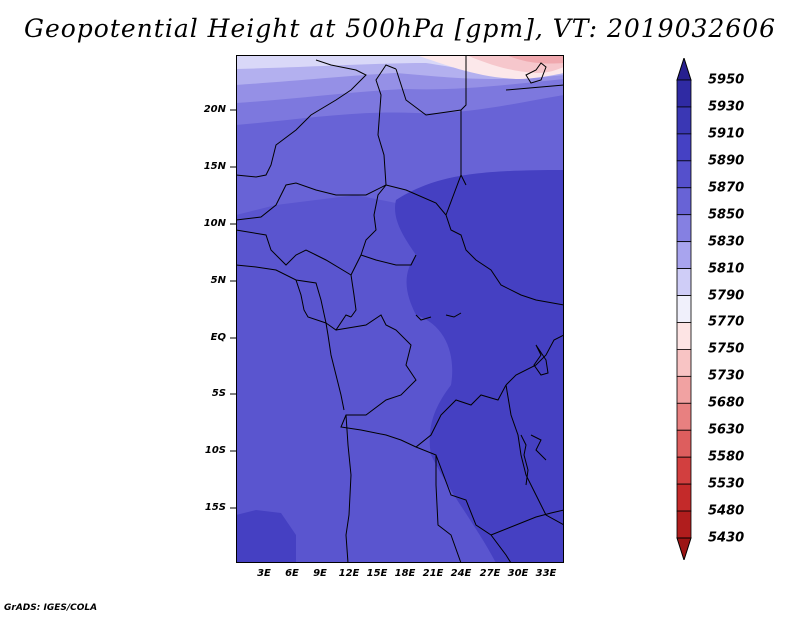 The width and height of the screenshot is (800, 618). I want to click on lat-label-eq: EQ, so click(218, 337).